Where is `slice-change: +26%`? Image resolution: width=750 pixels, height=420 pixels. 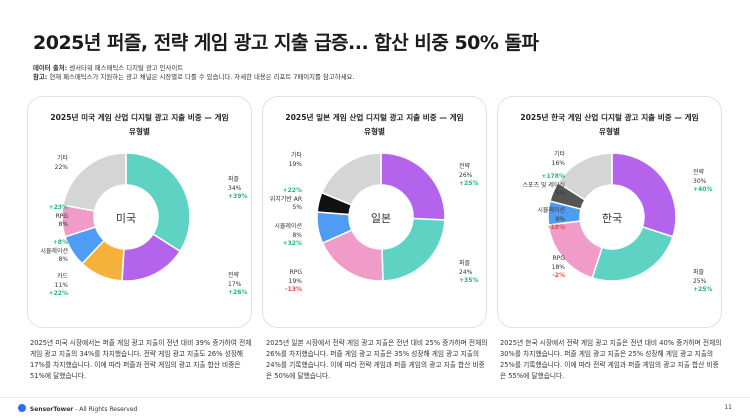 slice-change: +26% is located at coordinates (238, 292).